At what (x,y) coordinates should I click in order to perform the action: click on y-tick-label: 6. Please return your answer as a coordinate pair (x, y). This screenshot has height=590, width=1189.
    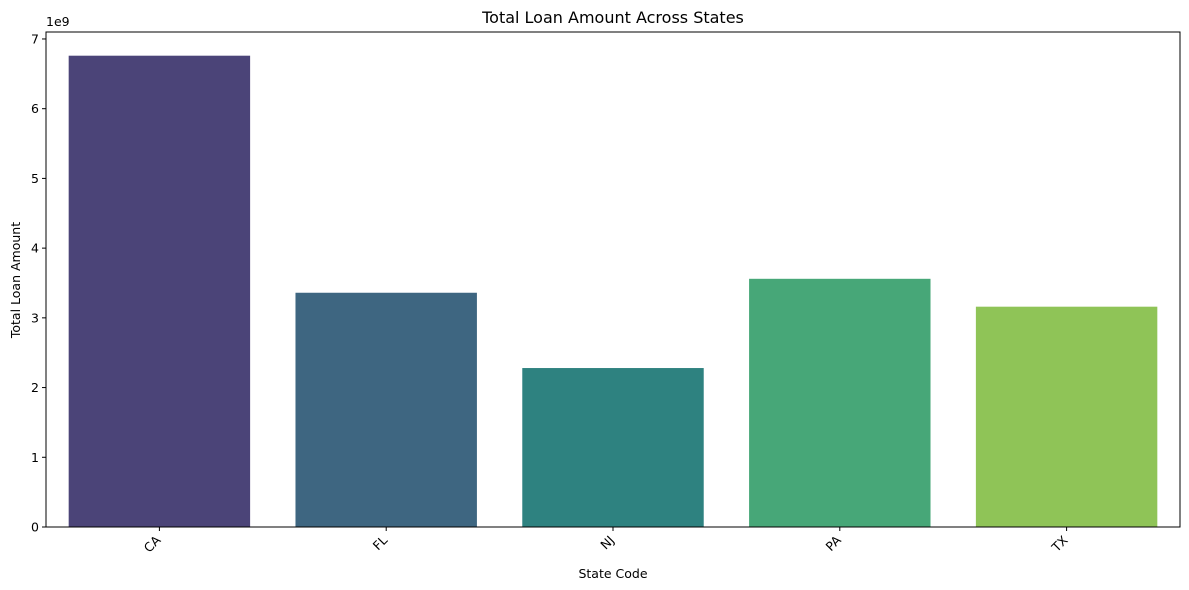
    Looking at the image, I should click on (35, 108).